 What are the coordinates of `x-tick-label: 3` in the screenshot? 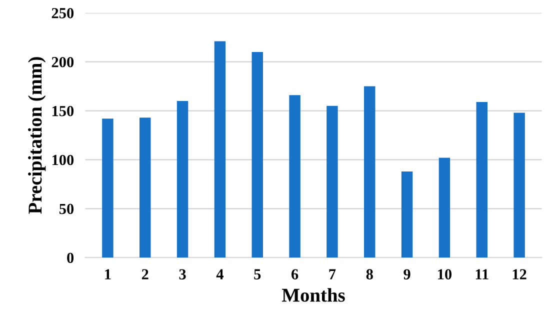 It's located at (182, 274).